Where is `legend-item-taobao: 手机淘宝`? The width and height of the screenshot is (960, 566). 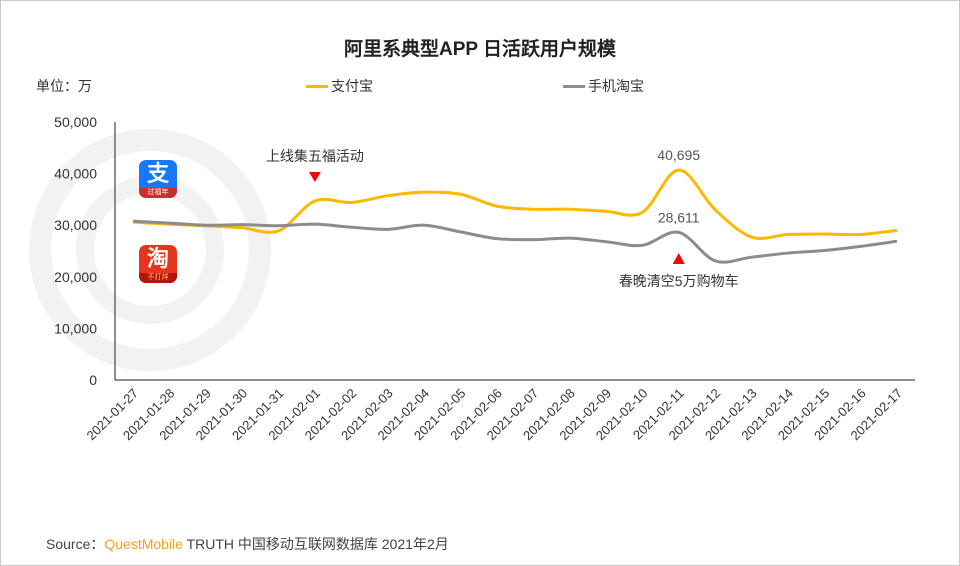 legend-item-taobao: 手机淘宝 is located at coordinates (603, 86).